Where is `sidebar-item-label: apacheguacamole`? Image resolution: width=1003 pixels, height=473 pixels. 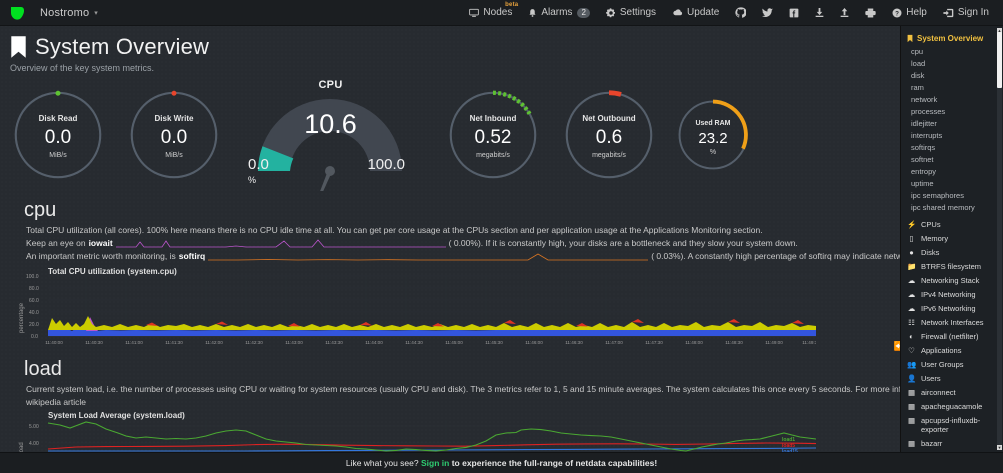 sidebar-item-label: apacheguacamole is located at coordinates (952, 406).